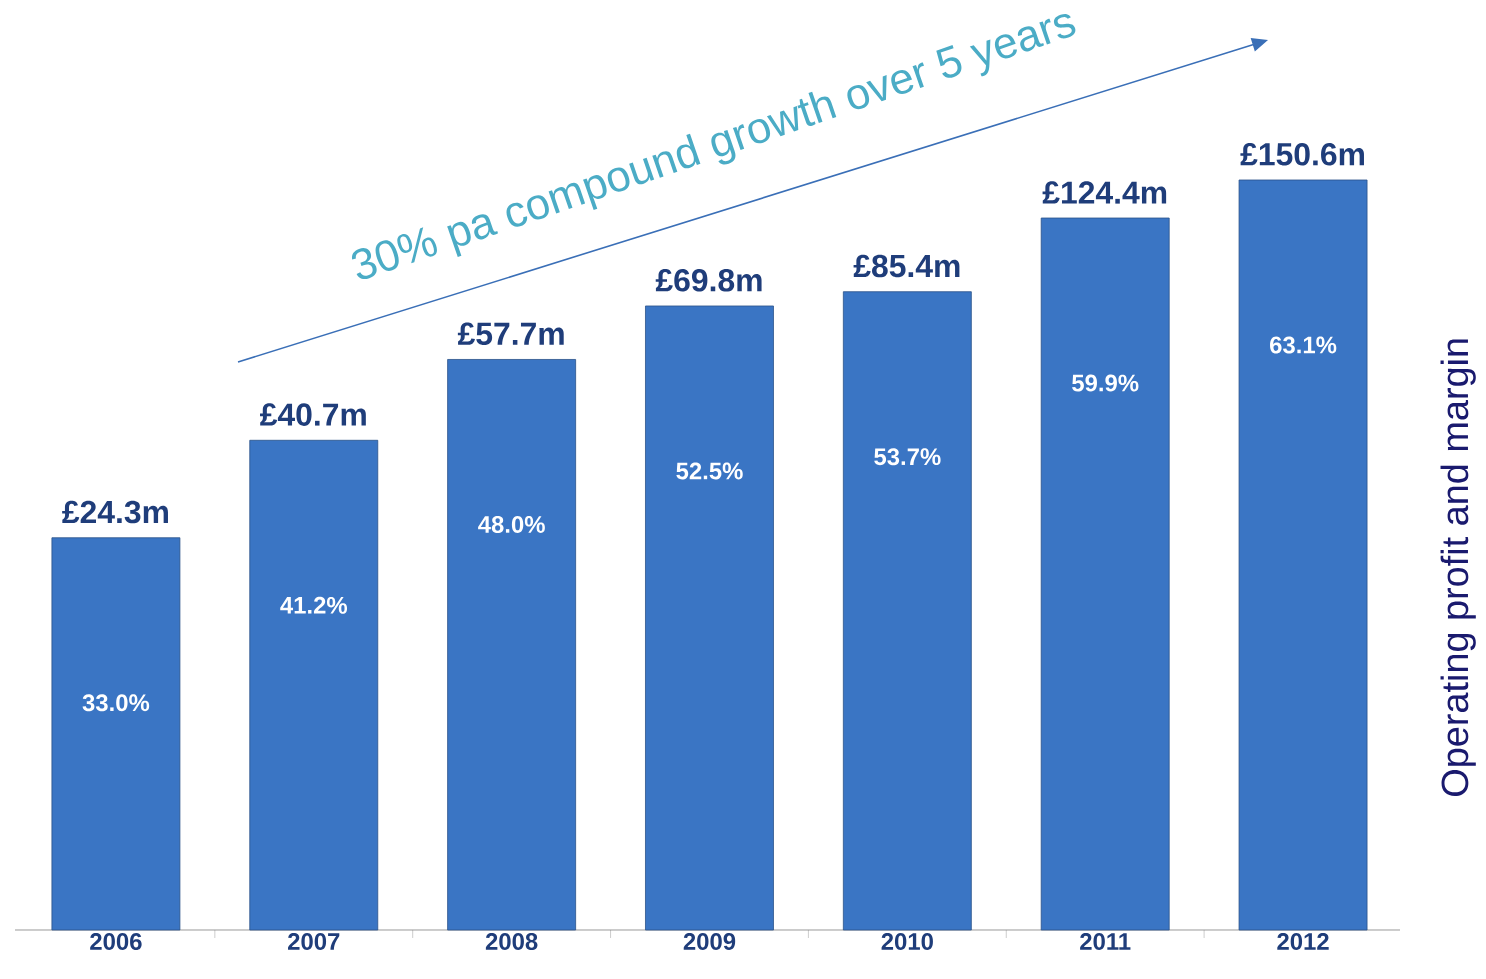 Image resolution: width=1486 pixels, height=979 pixels. What do you see at coordinates (116, 703) in the screenshot?
I see `data-label: 33.0%` at bounding box center [116, 703].